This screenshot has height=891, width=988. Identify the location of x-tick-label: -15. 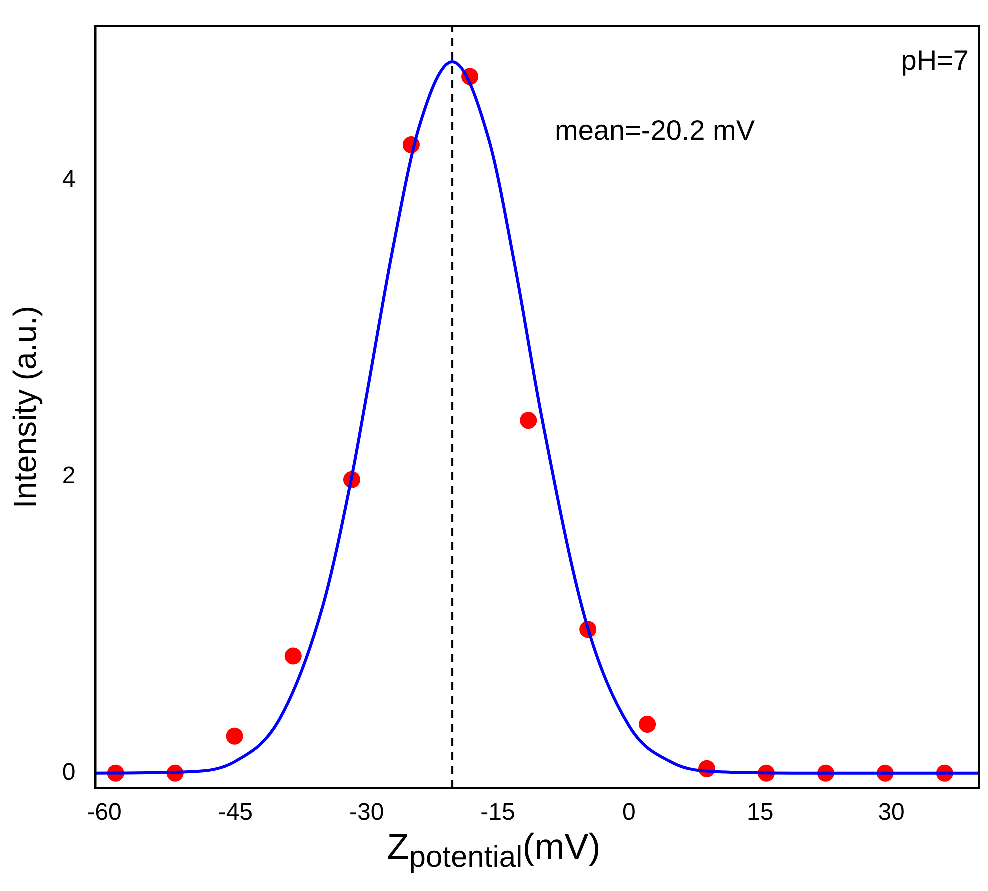
(498, 812).